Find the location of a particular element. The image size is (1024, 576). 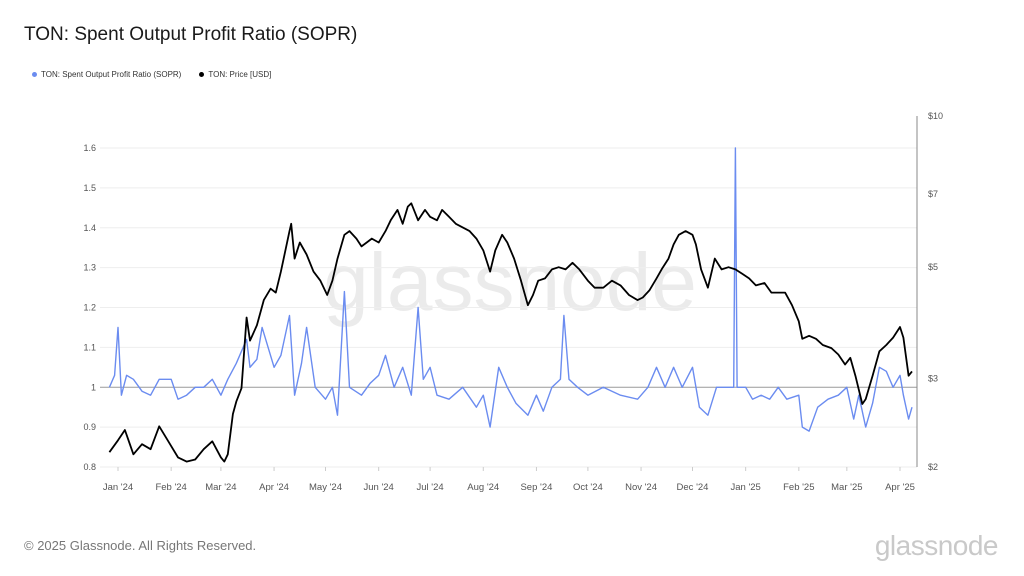

right-axis: $2 $3 $5 $7 $10 is located at coordinates (929, 291).